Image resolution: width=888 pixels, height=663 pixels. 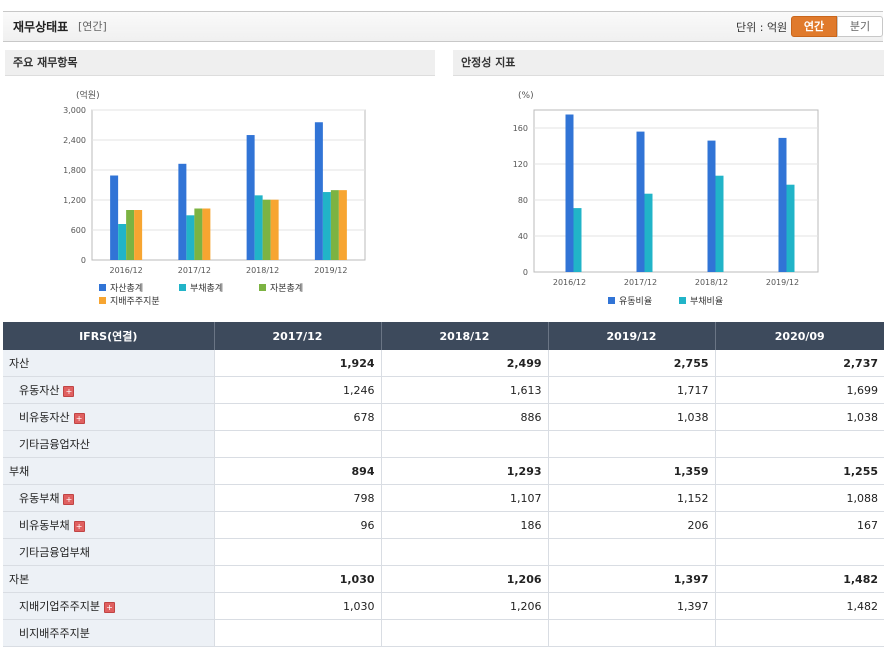 I want to click on legend-label: 자본총계, so click(x=286, y=288).